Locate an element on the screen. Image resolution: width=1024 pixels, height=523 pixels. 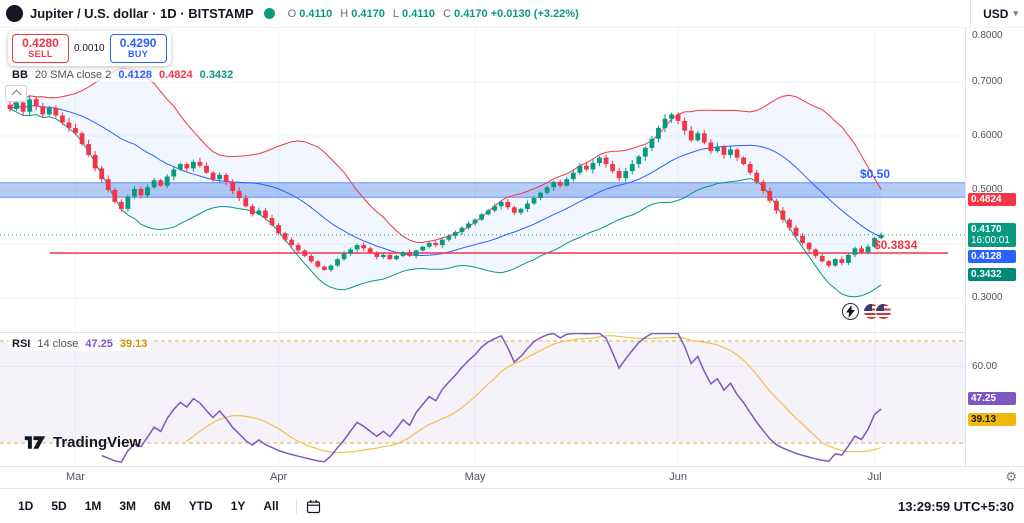
rsi-ma-value: 39.13 is located at coordinates (133, 344).